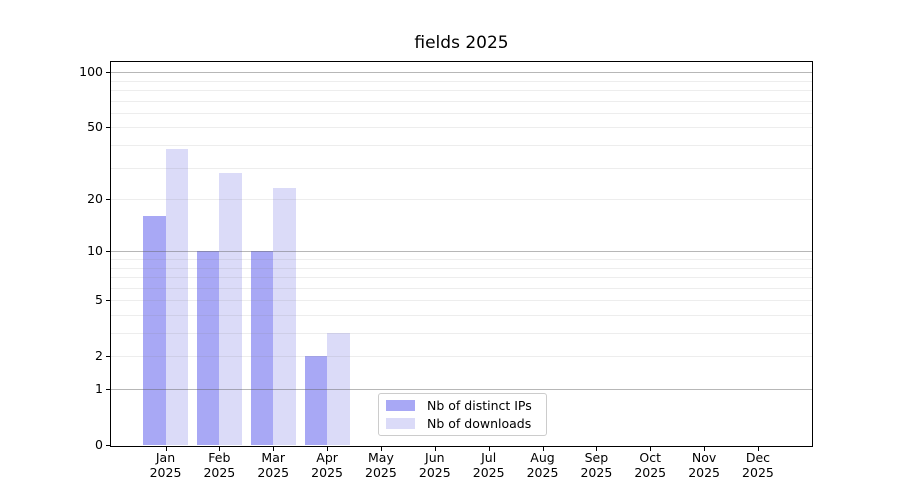 The image size is (900, 500). I want to click on legend-label: Nb of downloads, so click(479, 423).